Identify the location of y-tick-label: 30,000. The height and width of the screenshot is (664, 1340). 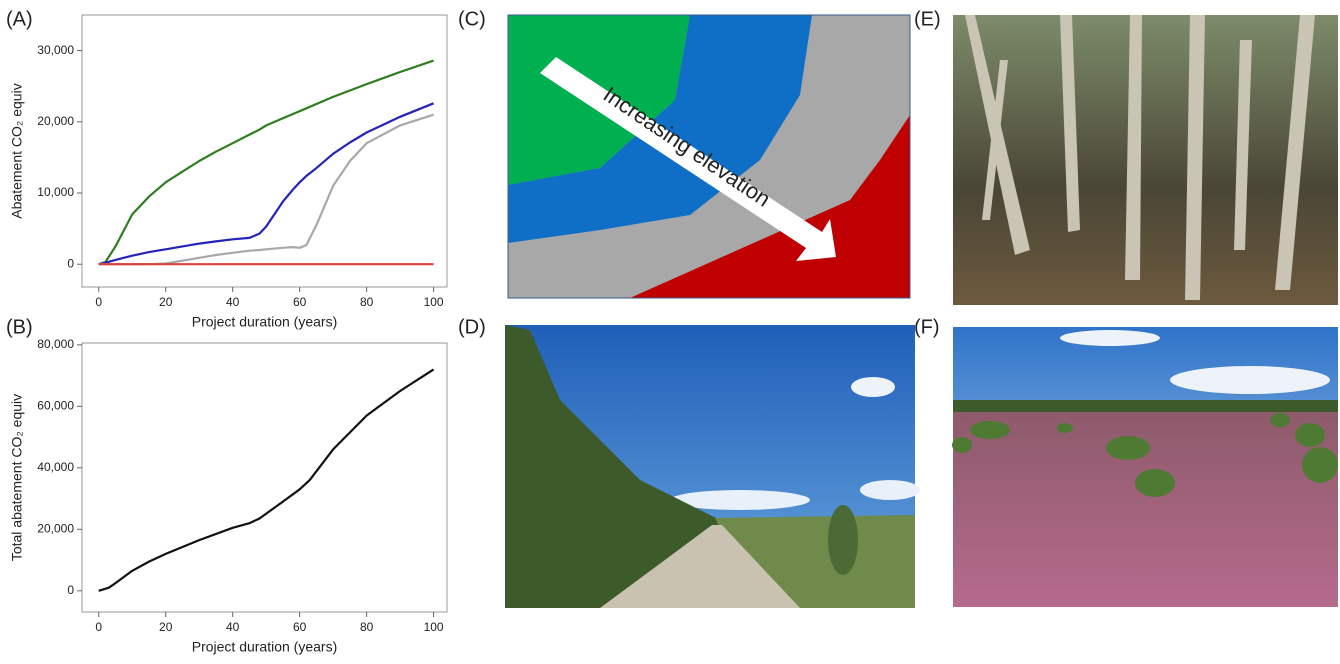
(55, 50).